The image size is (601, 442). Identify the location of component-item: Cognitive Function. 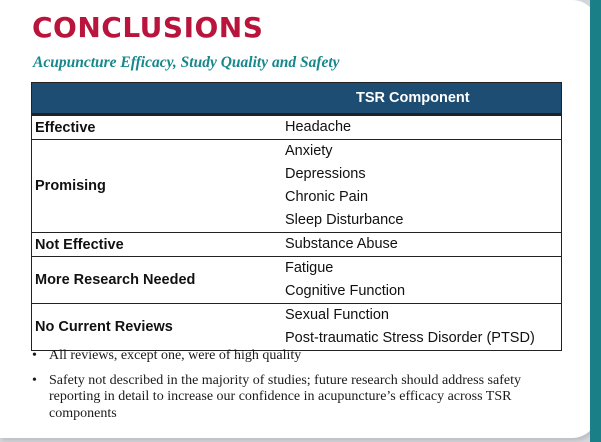
(345, 291).